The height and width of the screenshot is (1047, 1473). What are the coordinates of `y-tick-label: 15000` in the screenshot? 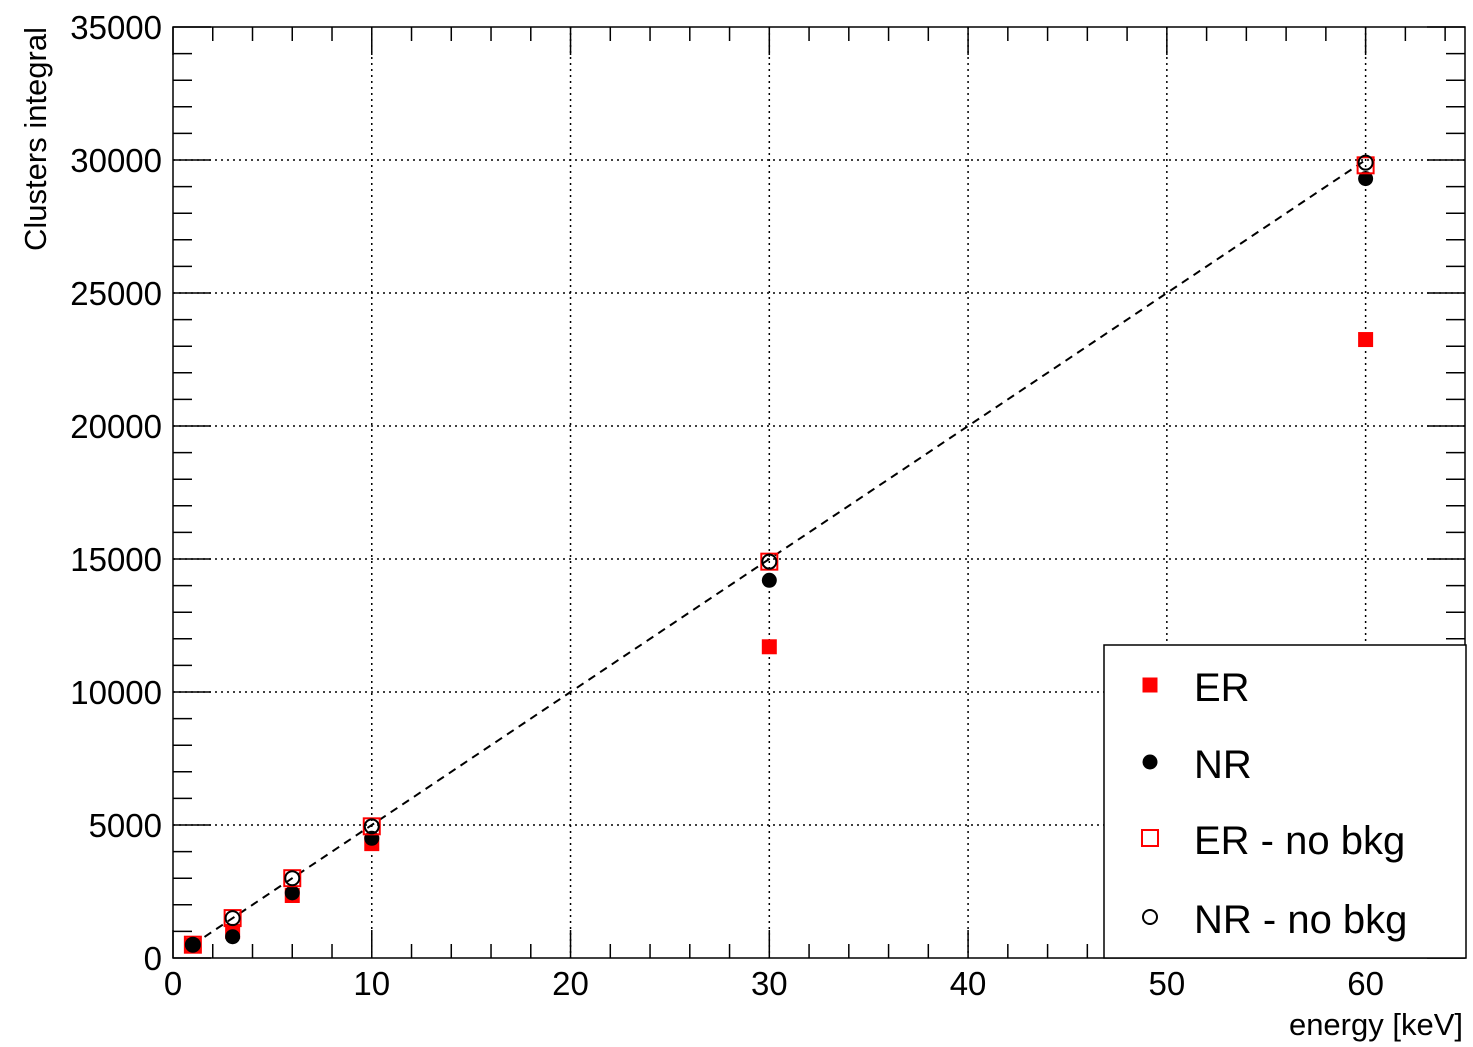 It's located at (116, 559).